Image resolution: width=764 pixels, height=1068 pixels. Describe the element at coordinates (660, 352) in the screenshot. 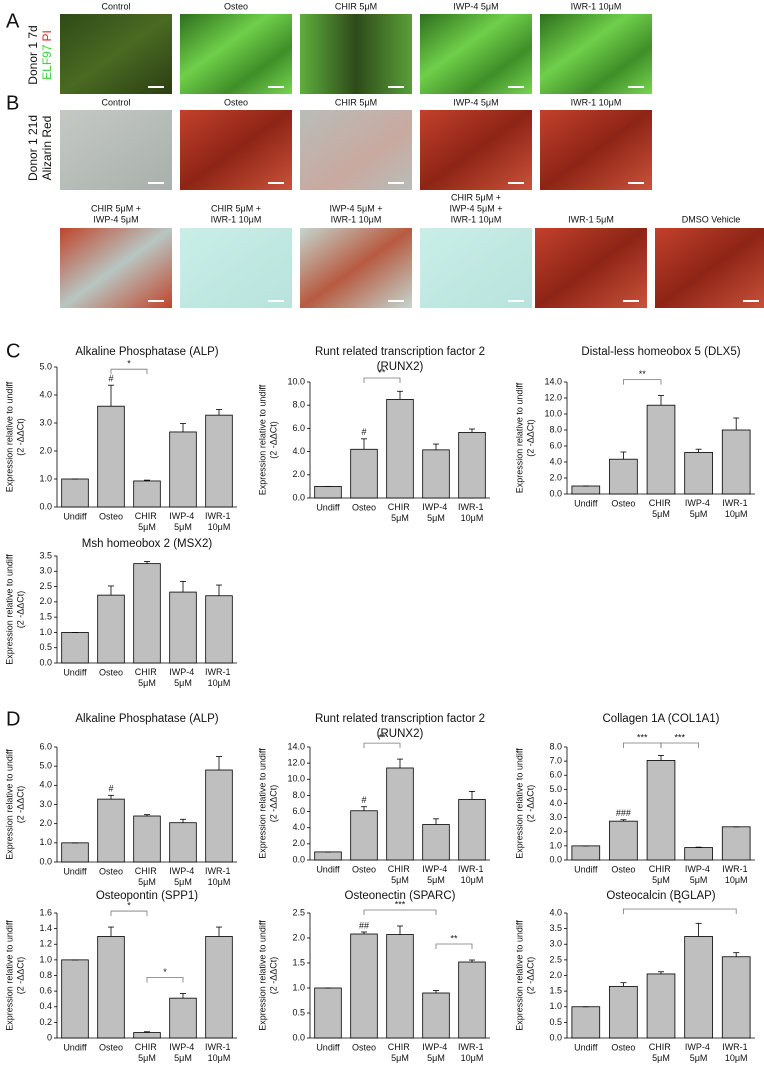

I see `chart-title: Distal-less homeobox 5 (DLX5)` at that location.